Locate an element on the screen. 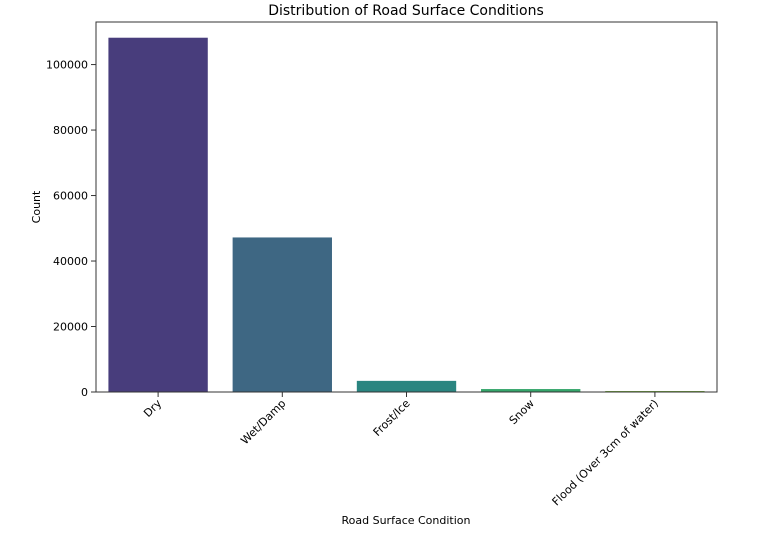 Image resolution: width=759 pixels, height=535 pixels. chart-title: Distribution of Road Surface Conditions is located at coordinates (406, 11).